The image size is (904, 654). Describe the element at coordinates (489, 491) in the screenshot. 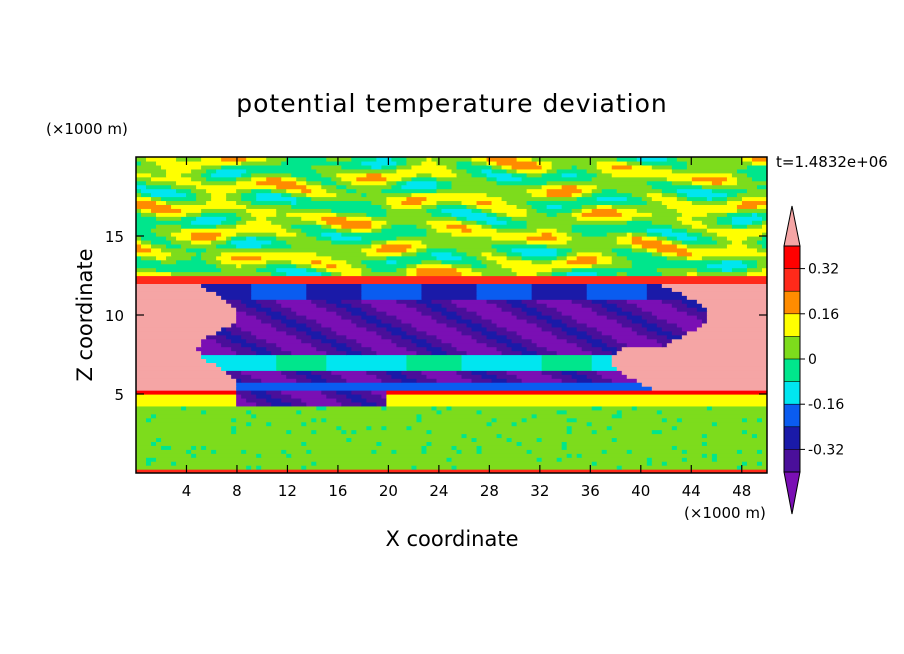

I see `x-tick-label: 28` at that location.